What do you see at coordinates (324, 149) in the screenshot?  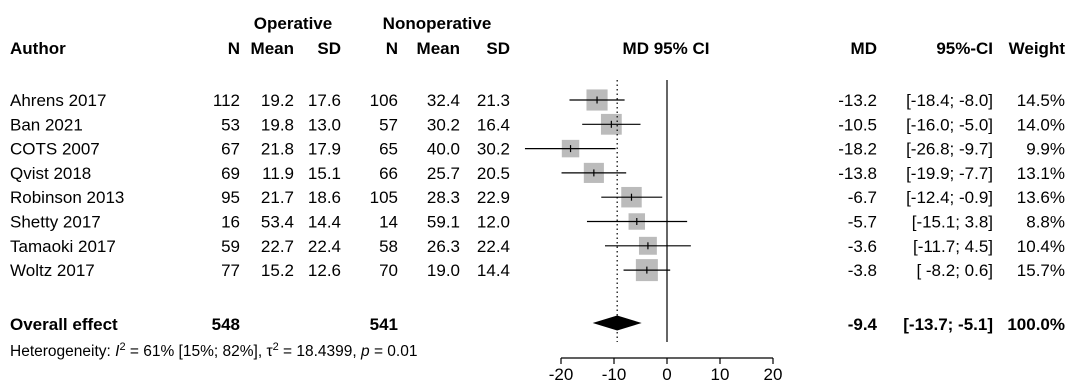 I see `study-sd1: 17.9` at bounding box center [324, 149].